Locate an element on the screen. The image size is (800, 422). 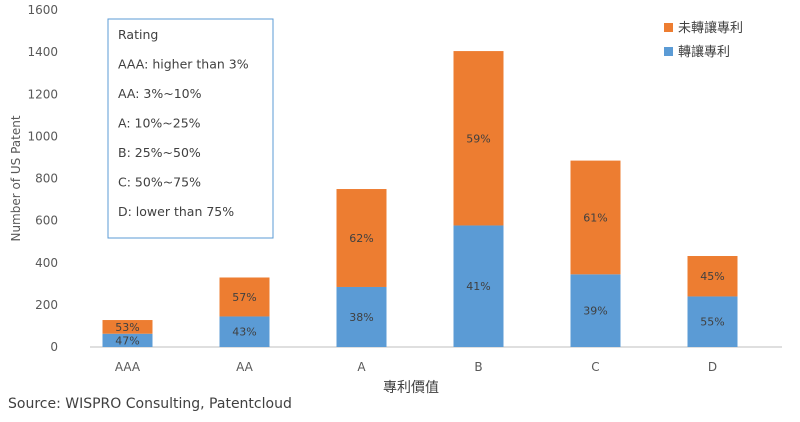
data-label: 41% is located at coordinates (478, 286).